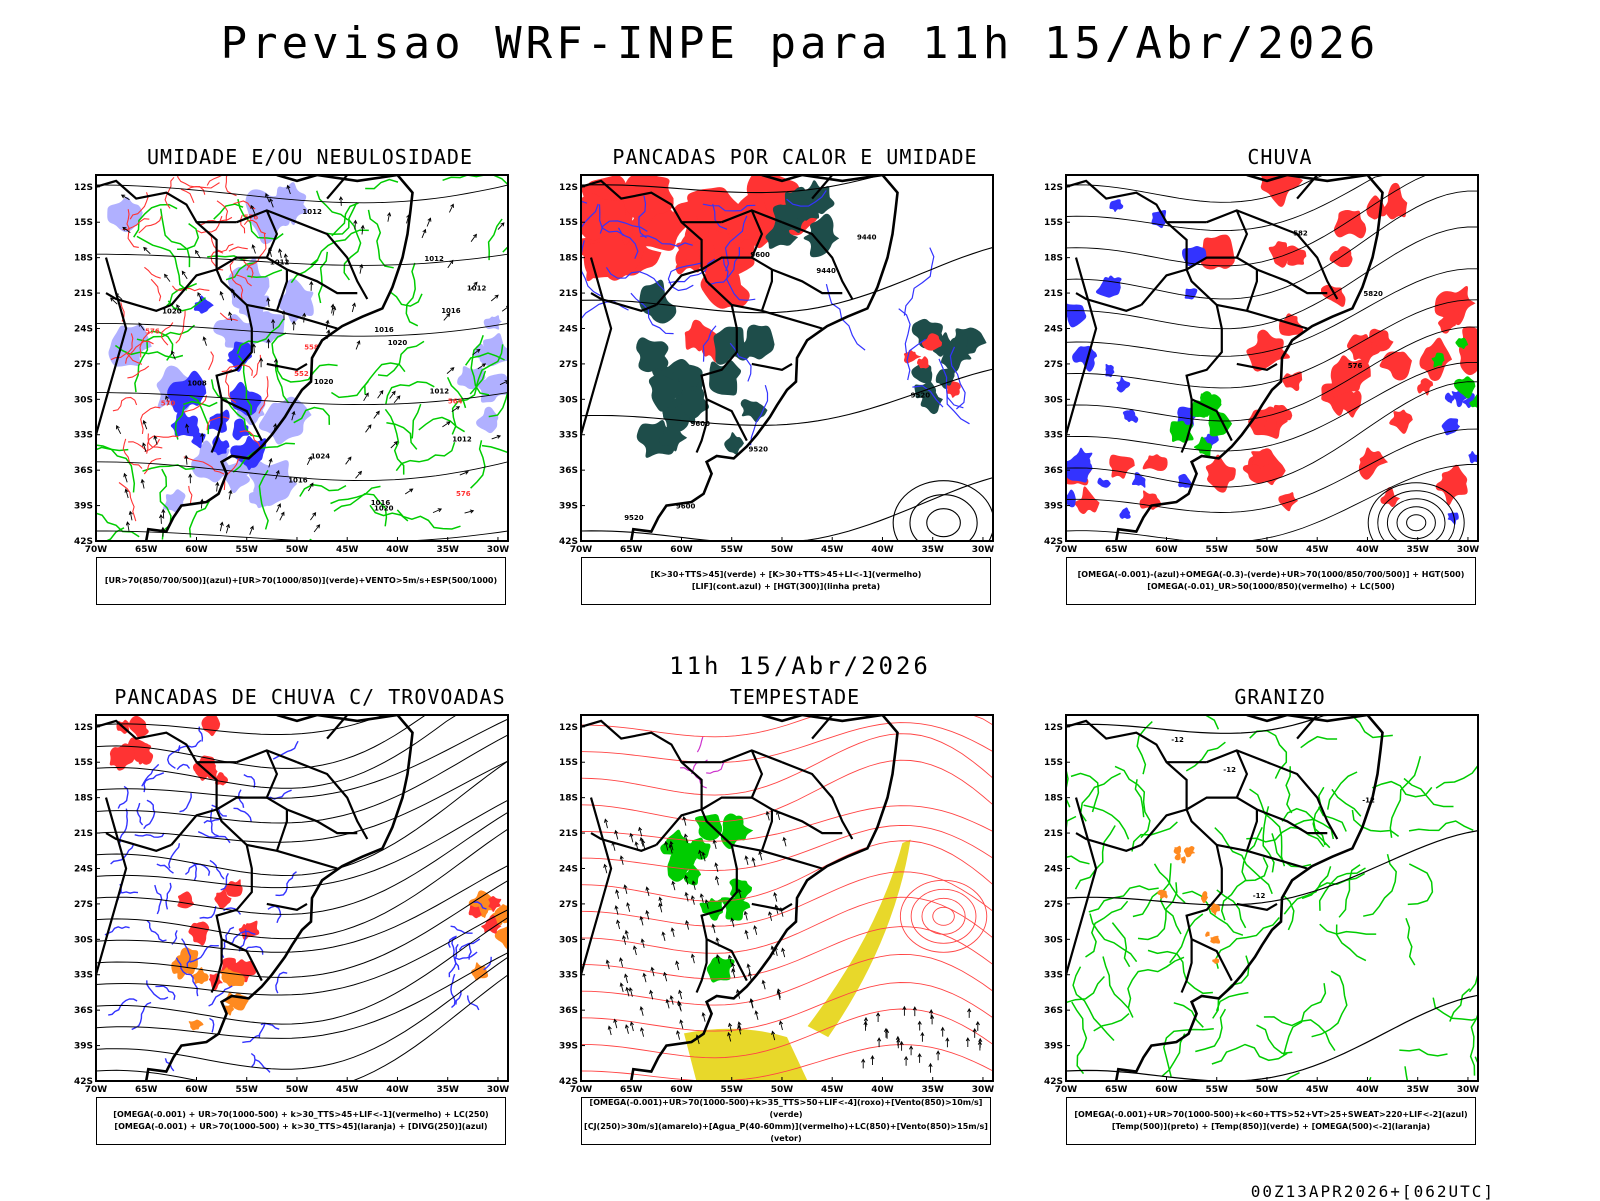  I want to click on thunder-shower-area, so click(211, 726).